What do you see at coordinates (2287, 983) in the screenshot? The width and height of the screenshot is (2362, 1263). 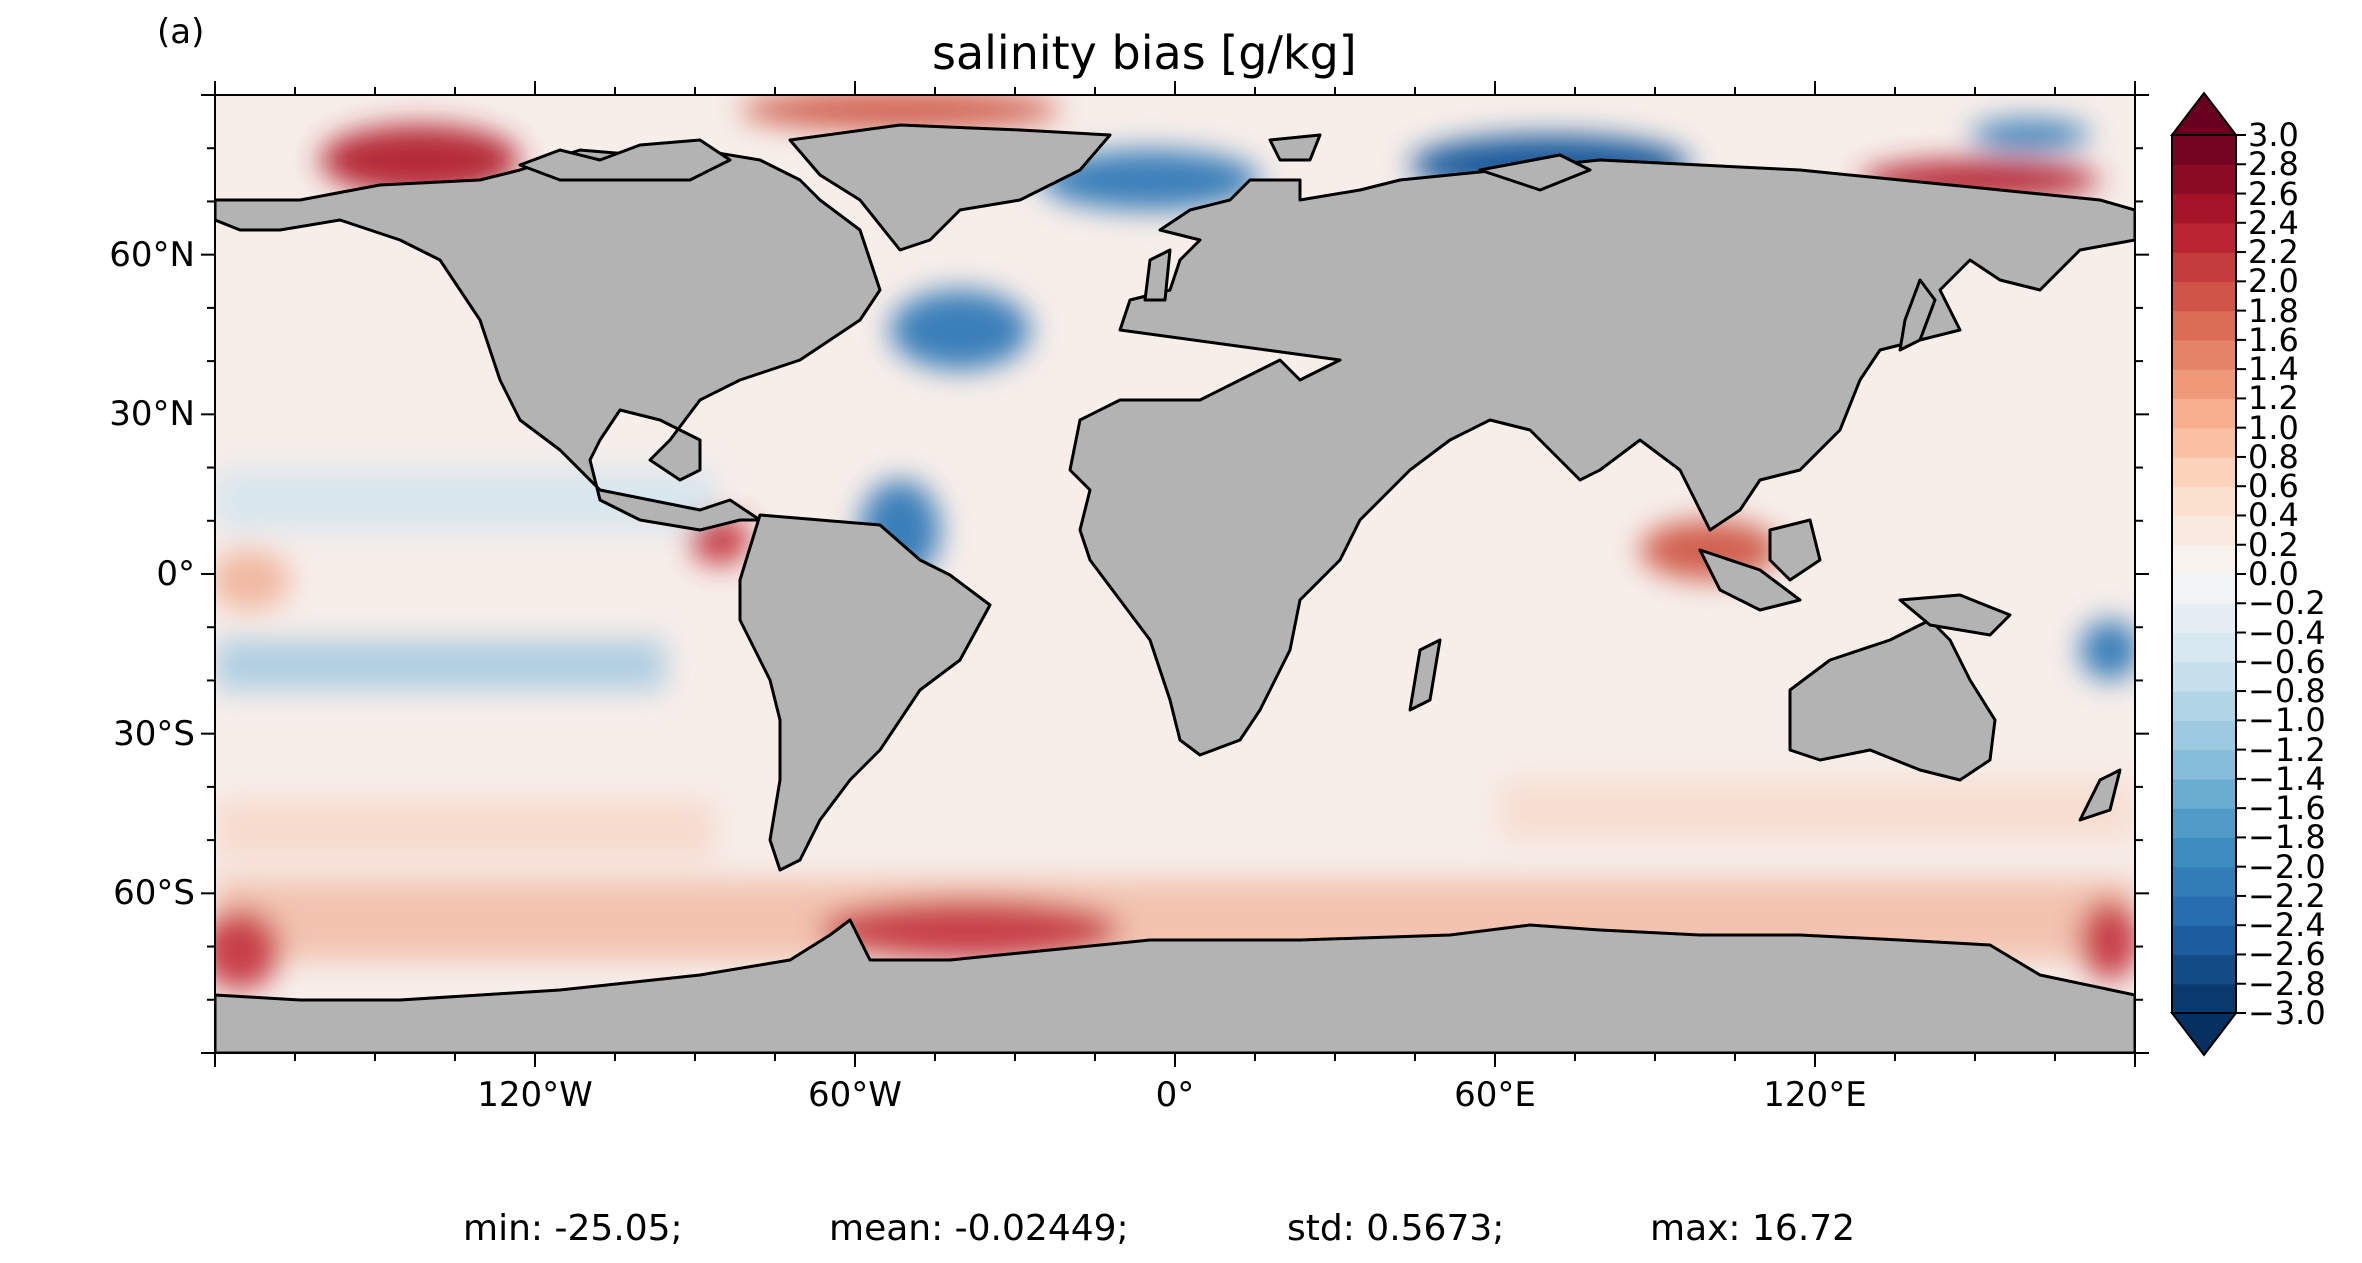 I see `colorbar-tick-label: −2.8` at bounding box center [2287, 983].